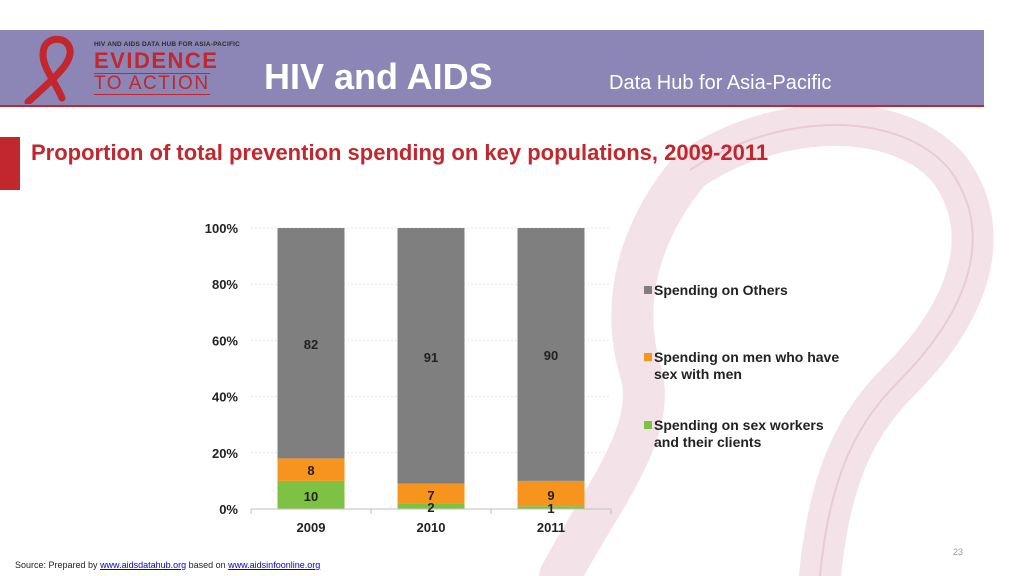 The image size is (1024, 576). What do you see at coordinates (167, 44) in the screenshot?
I see `logo-tagline: HIV AND AIDS DATA HUB FOR ASIA-PACIFIC` at bounding box center [167, 44].